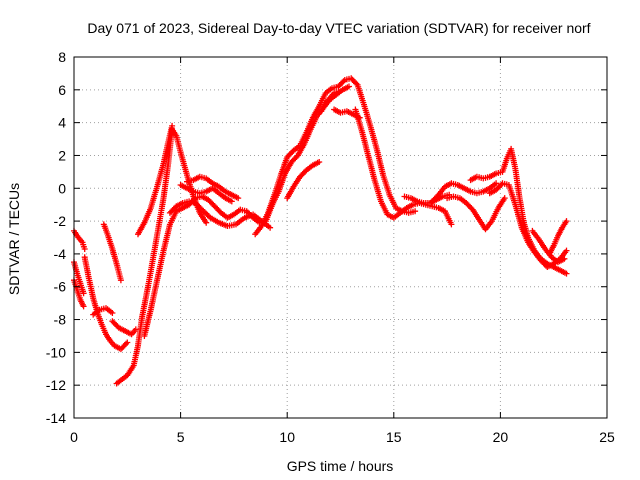 The image size is (640, 480). Describe the element at coordinates (548, 246) in the screenshot. I see `data-series-s26` at that location.